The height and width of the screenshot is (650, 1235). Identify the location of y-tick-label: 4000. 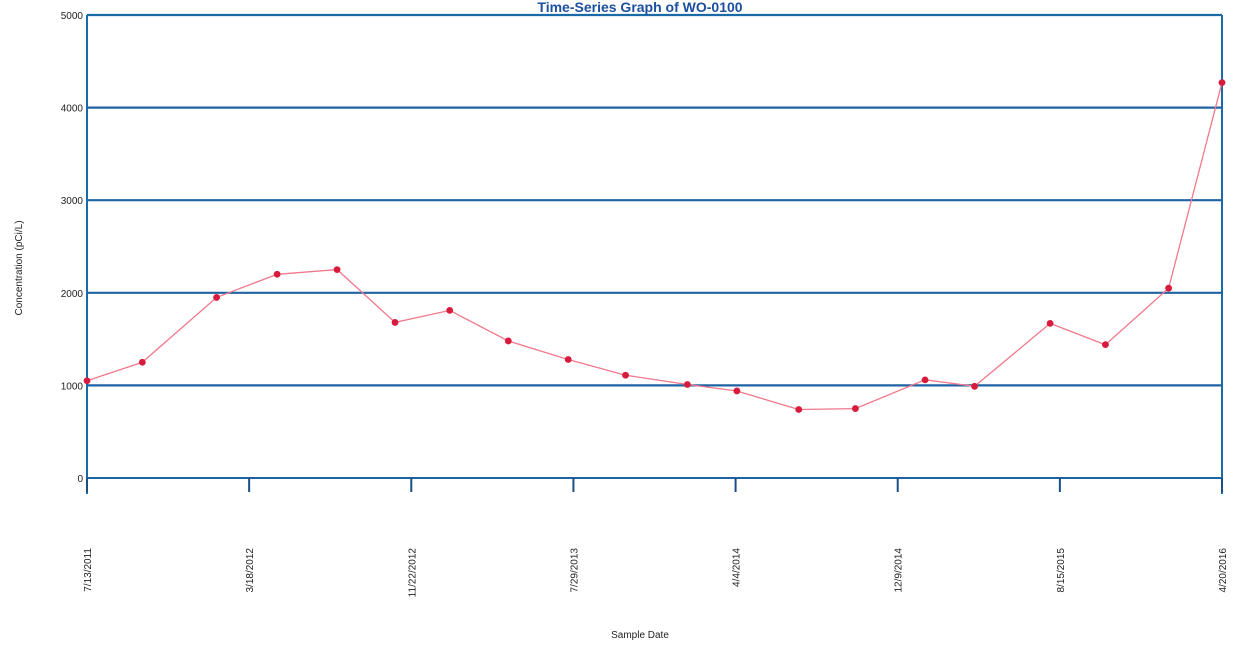
(72, 109).